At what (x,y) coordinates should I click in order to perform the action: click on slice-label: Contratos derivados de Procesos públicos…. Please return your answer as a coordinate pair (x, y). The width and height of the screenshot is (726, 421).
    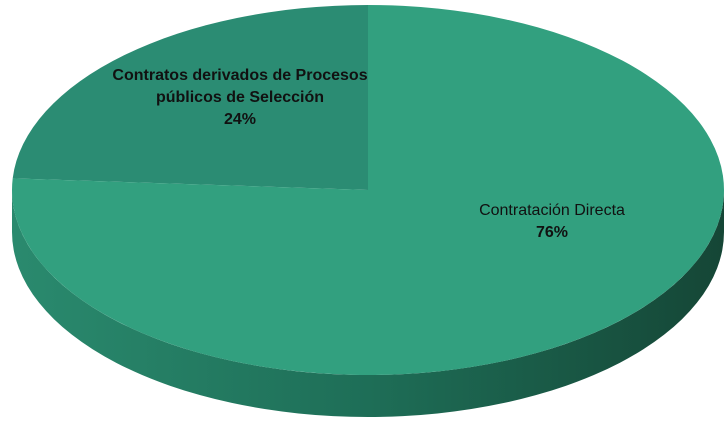
    Looking at the image, I should click on (240, 98).